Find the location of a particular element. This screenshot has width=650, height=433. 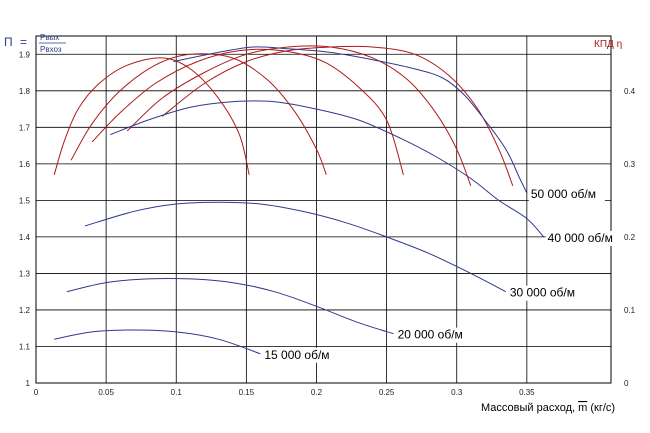

y-tick-label: 1.8 is located at coordinates (25, 91).